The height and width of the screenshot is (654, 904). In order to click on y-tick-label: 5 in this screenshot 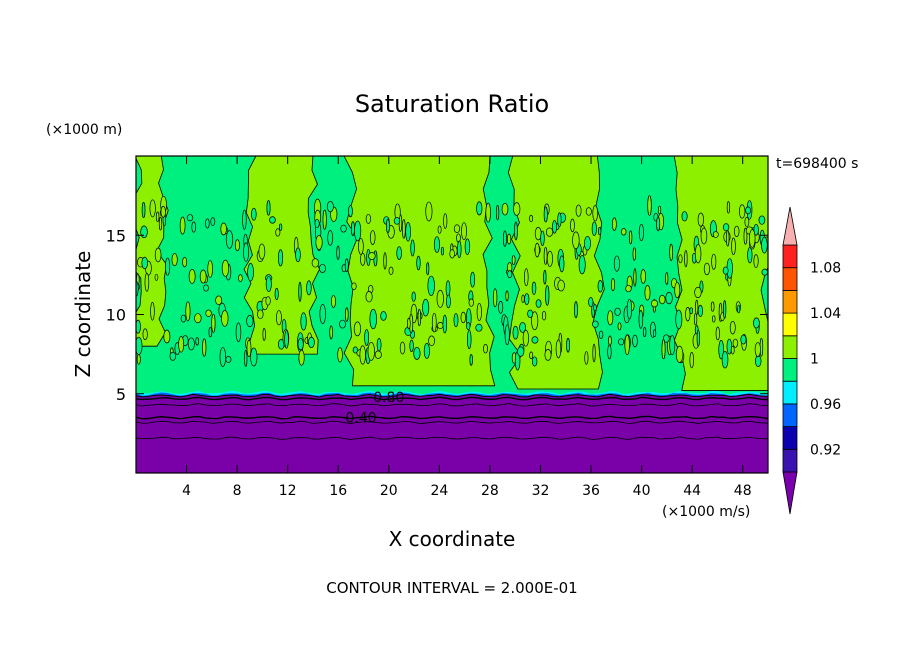, I will do `click(121, 394)`.